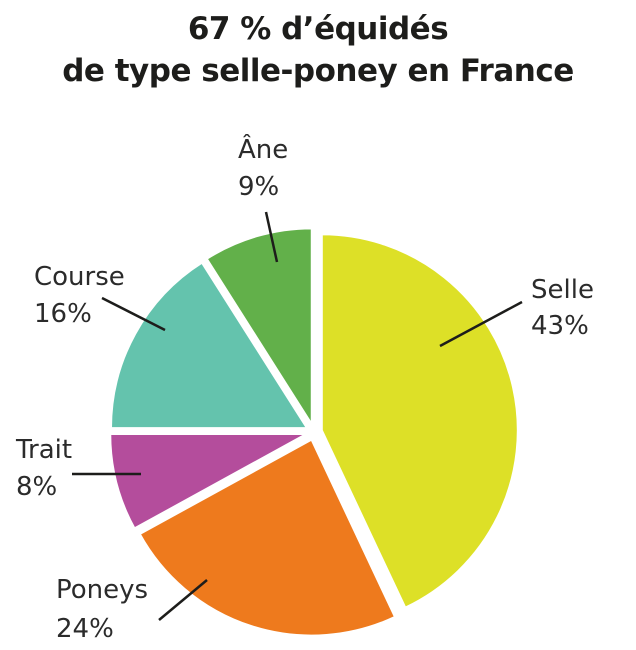  Describe the element at coordinates (481, 324) in the screenshot. I see `leader-line-selle` at that location.